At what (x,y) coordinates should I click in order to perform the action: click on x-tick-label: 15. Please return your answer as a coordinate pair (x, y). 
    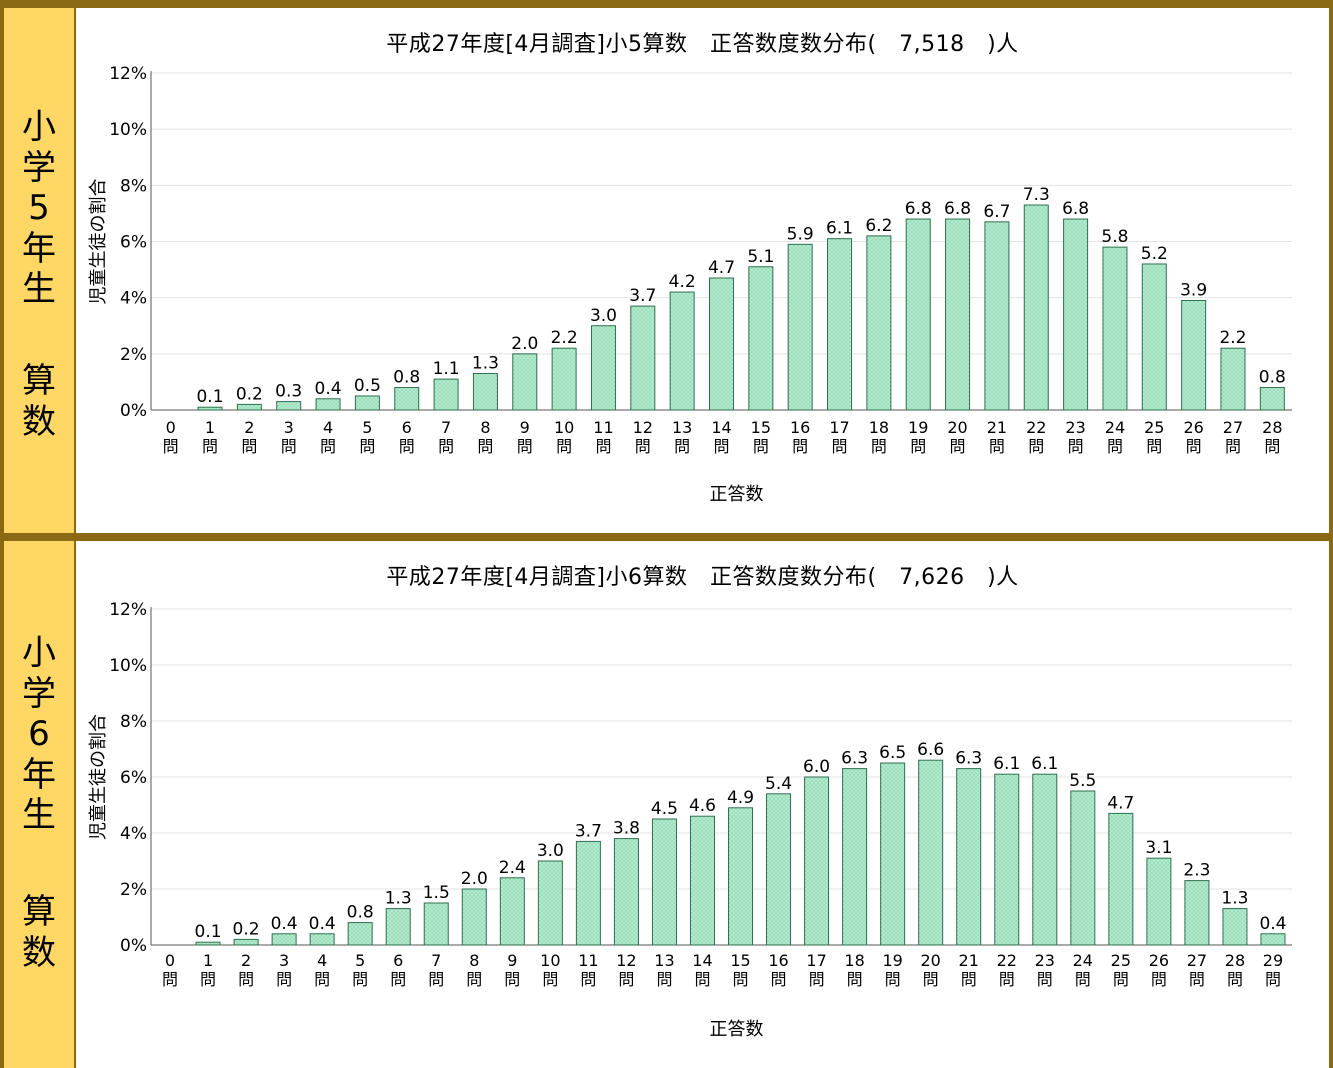
    Looking at the image, I should click on (761, 427).